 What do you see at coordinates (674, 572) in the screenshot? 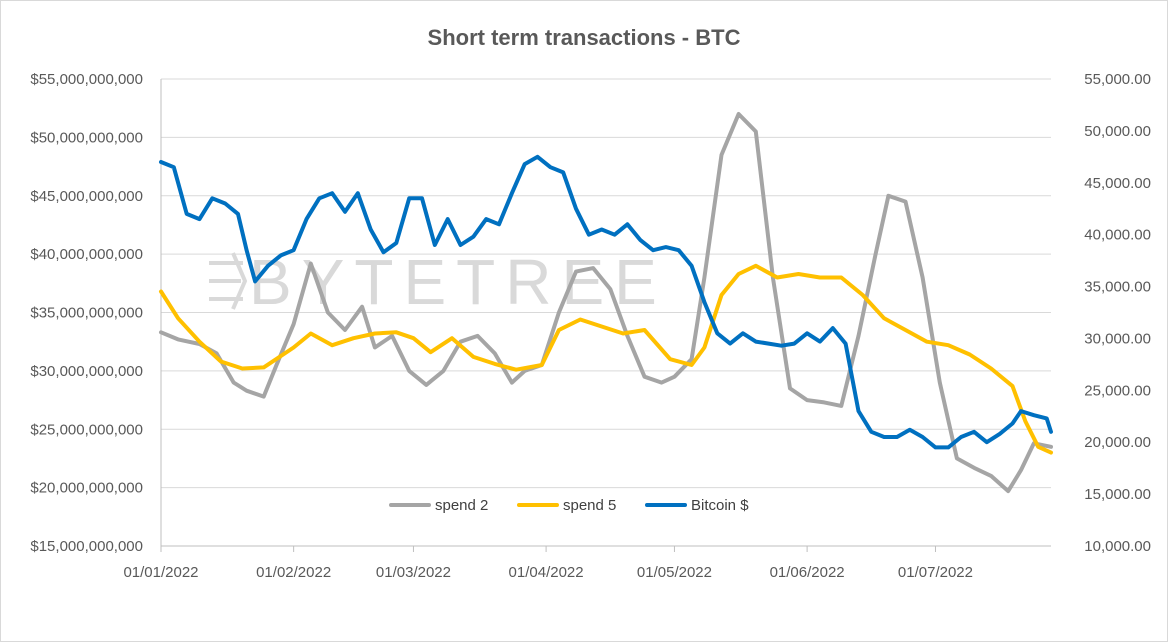
I see `x-tick-label: 01/05/2022` at bounding box center [674, 572].